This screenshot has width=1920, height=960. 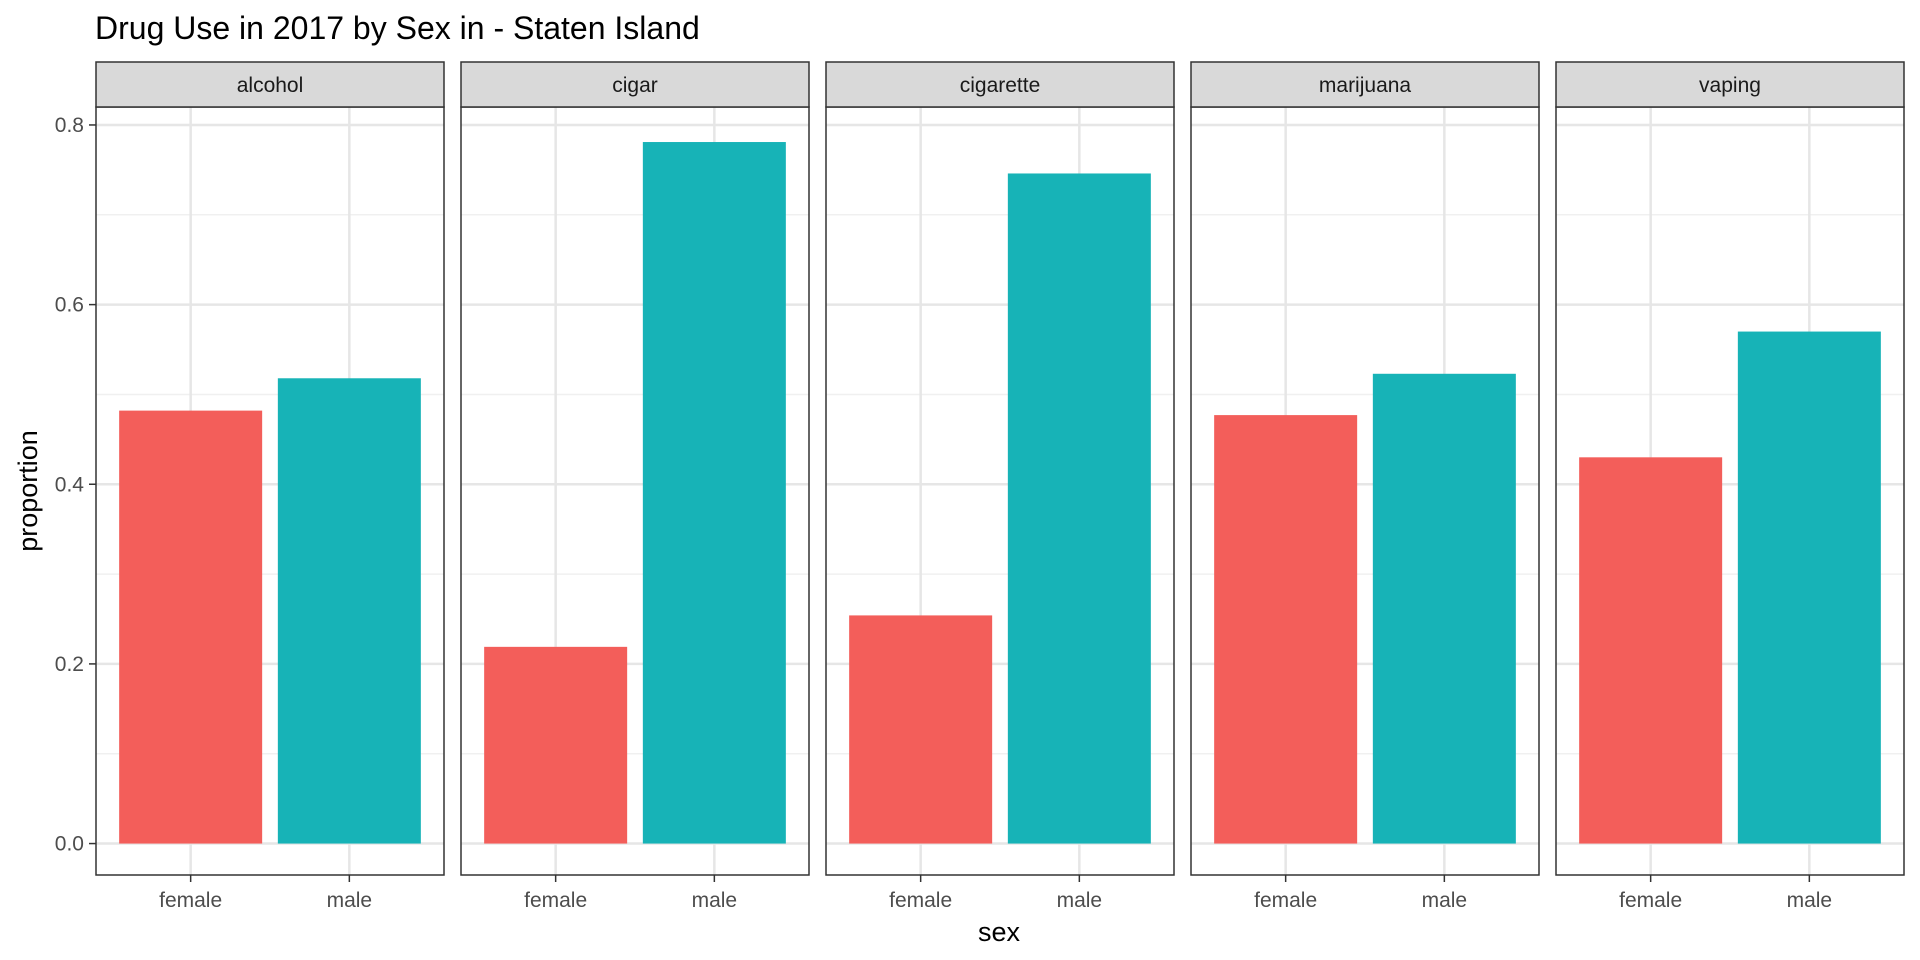 What do you see at coordinates (1079, 508) in the screenshot?
I see `bar-cigarette-male` at bounding box center [1079, 508].